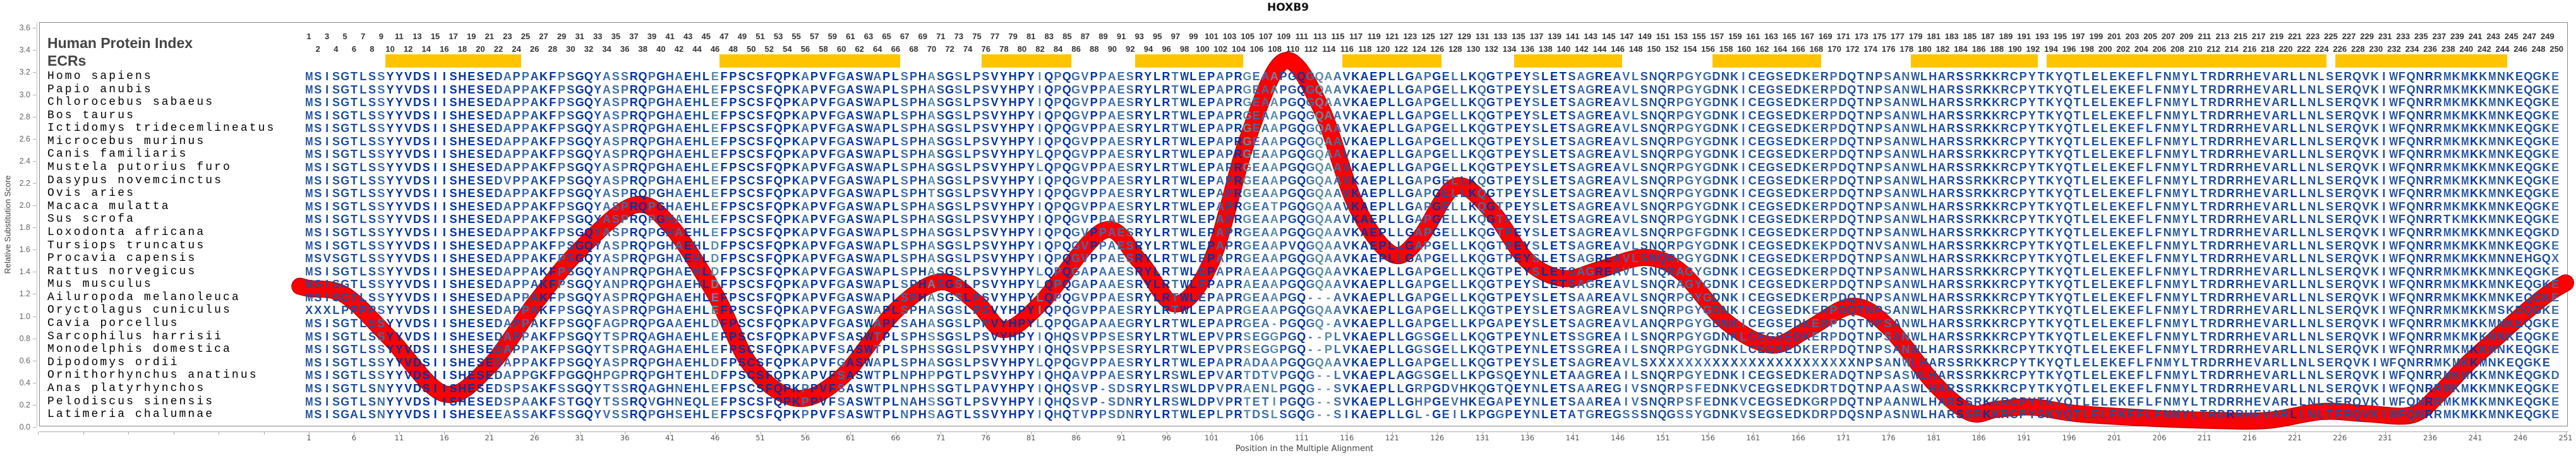 This screenshot has width=2576, height=458. I want to click on position-number: 59, so click(833, 36).